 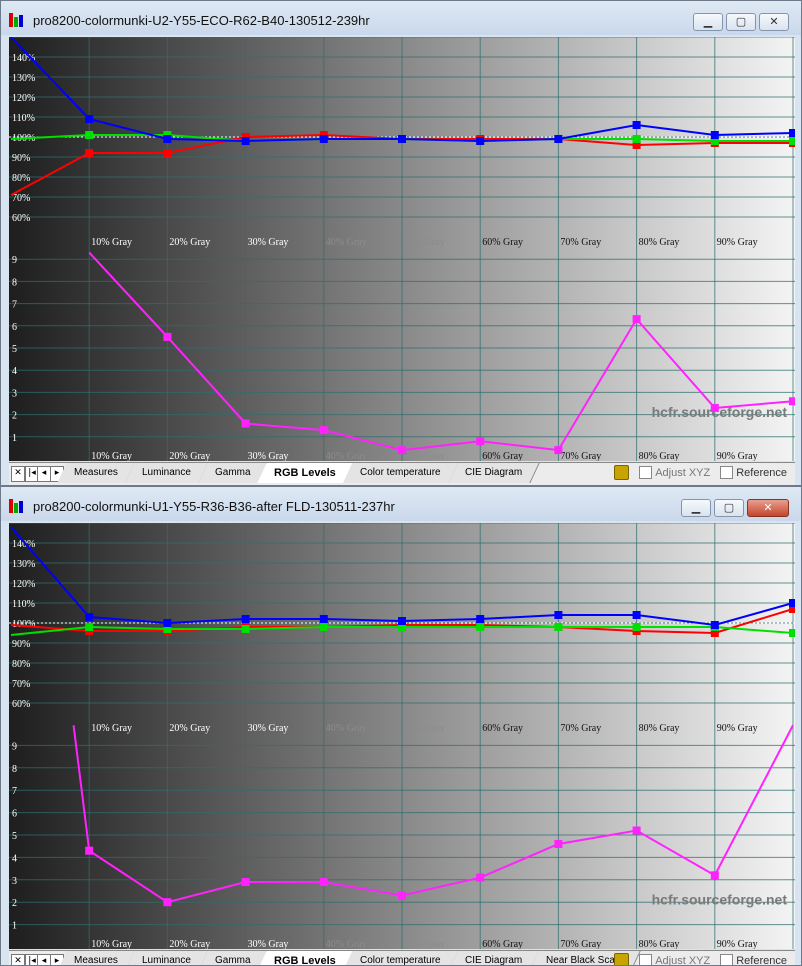 What do you see at coordinates (18, 506) in the screenshot?
I see `chart-app-icon` at bounding box center [18, 506].